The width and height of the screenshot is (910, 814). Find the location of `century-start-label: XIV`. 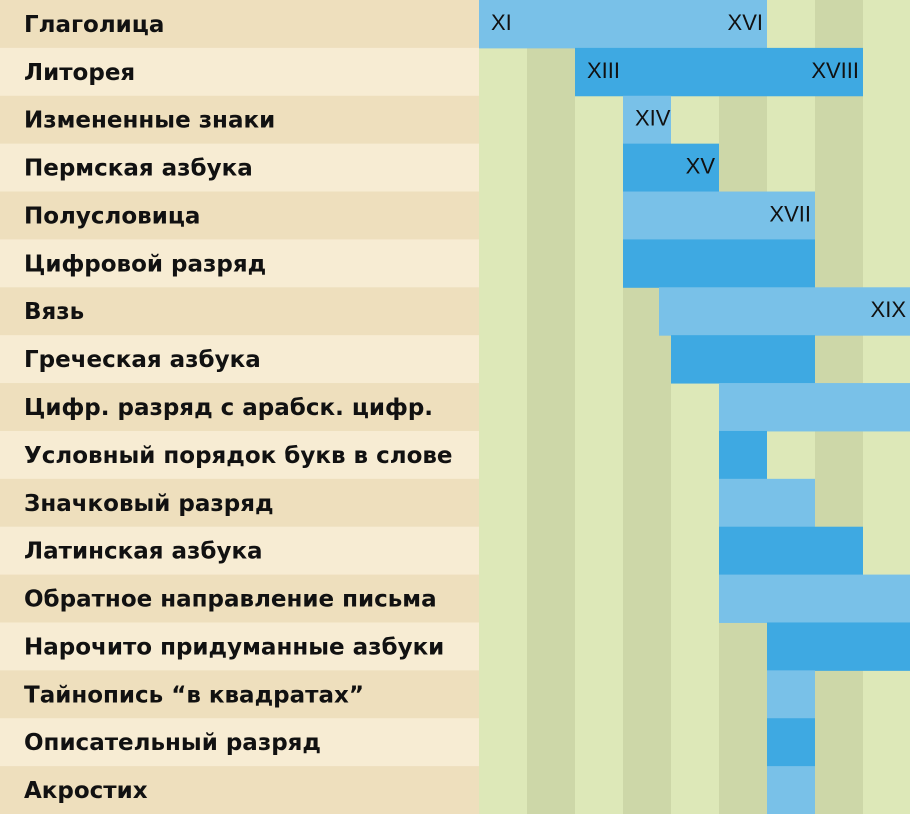

century-start-label: XIV is located at coordinates (653, 118).